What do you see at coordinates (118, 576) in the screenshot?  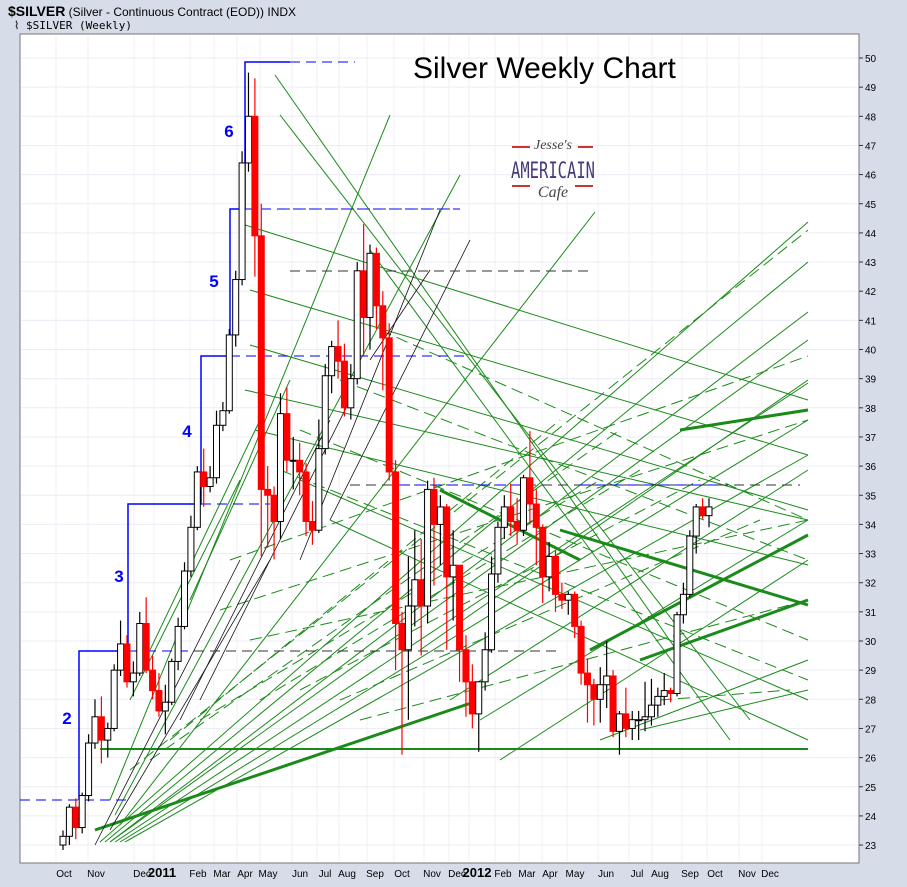 I see `wave-label: 3` at bounding box center [118, 576].